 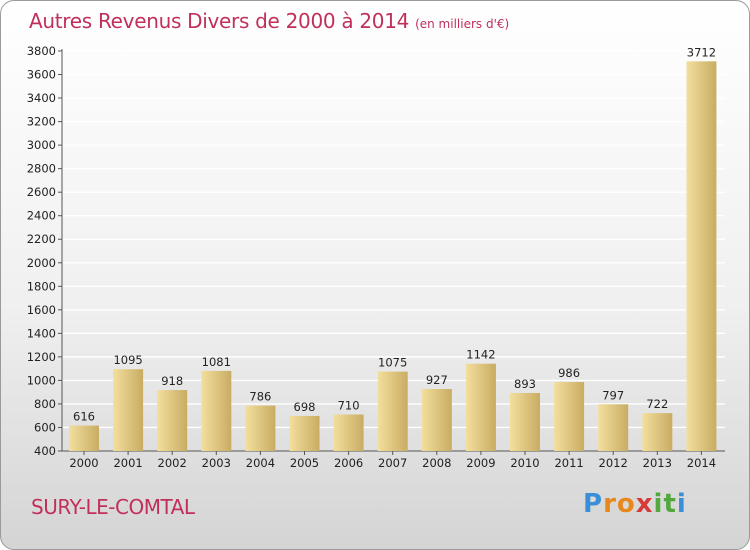 What do you see at coordinates (41, 263) in the screenshot?
I see `y-tick-label: 2000` at bounding box center [41, 263].